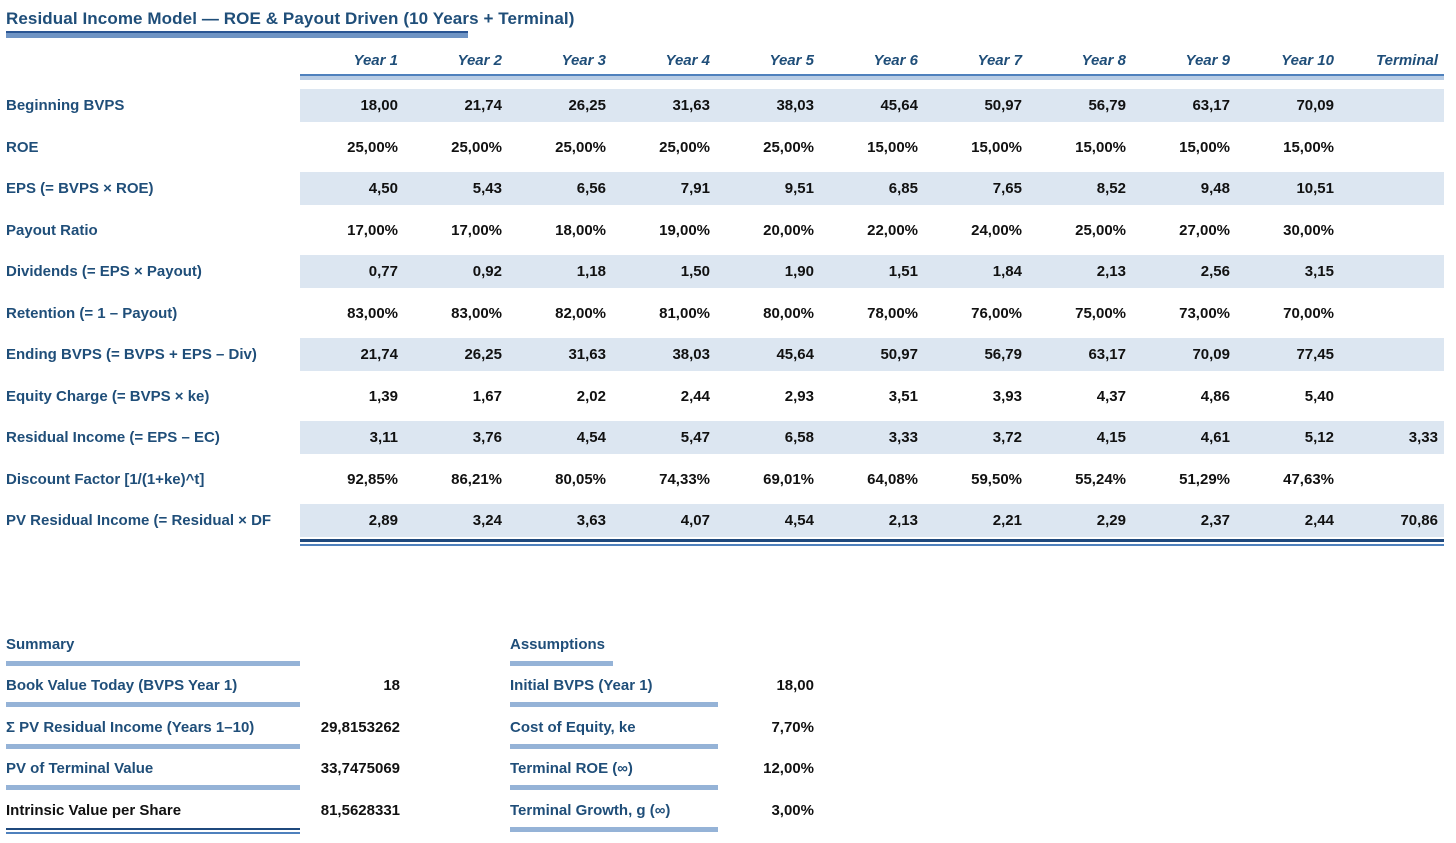  I want to click on summary-row-value: 18, so click(391, 685).